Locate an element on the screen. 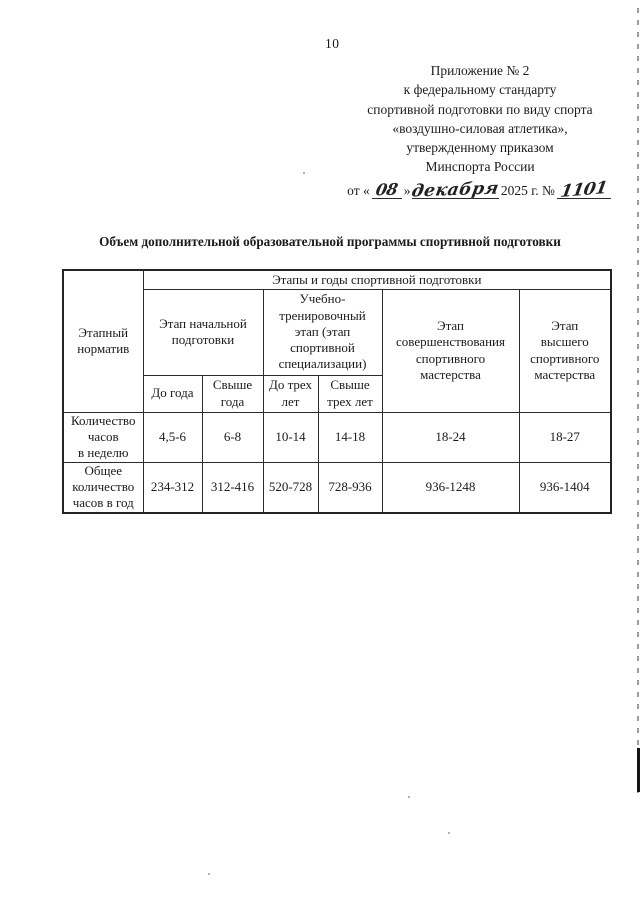 The image size is (640, 905). appendix-header-line: Приложение № 2 is located at coordinates (480, 70).